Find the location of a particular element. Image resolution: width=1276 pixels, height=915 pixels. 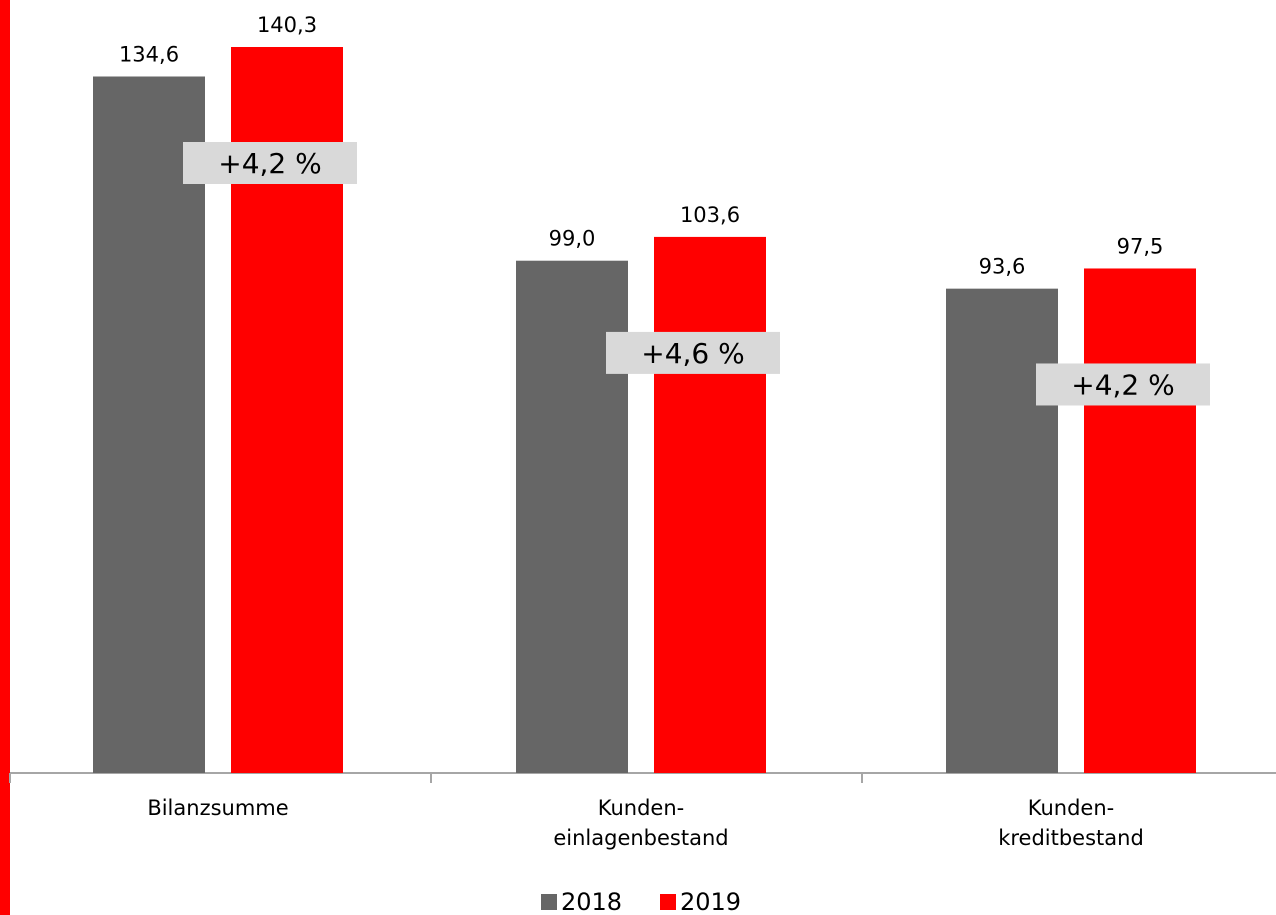

data-label-2019: 140,3 is located at coordinates (287, 25).